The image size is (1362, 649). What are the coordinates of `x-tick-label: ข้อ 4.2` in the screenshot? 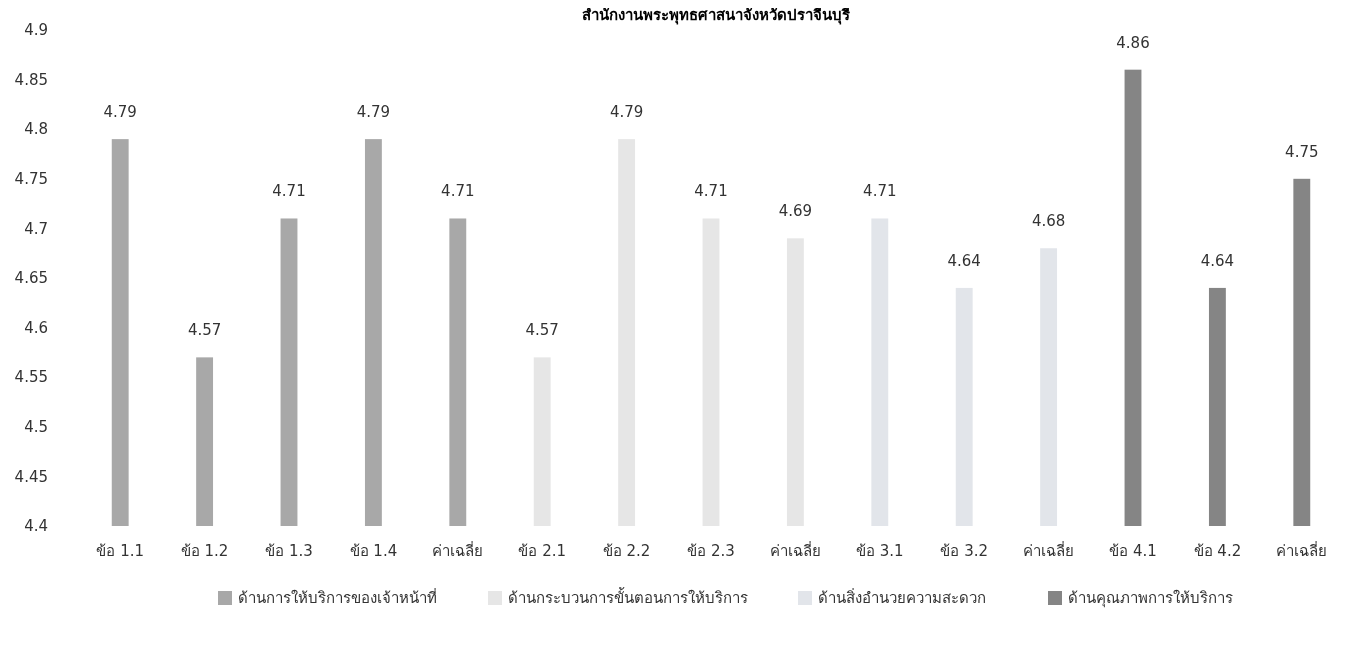 It's located at (1217, 551).